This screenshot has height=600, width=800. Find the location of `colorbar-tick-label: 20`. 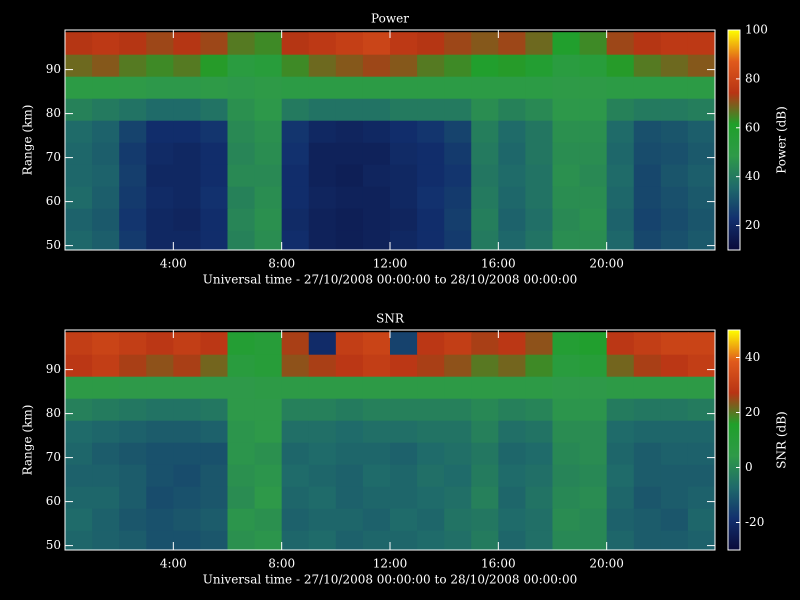

colorbar-tick-label: 20 is located at coordinates (752, 412).